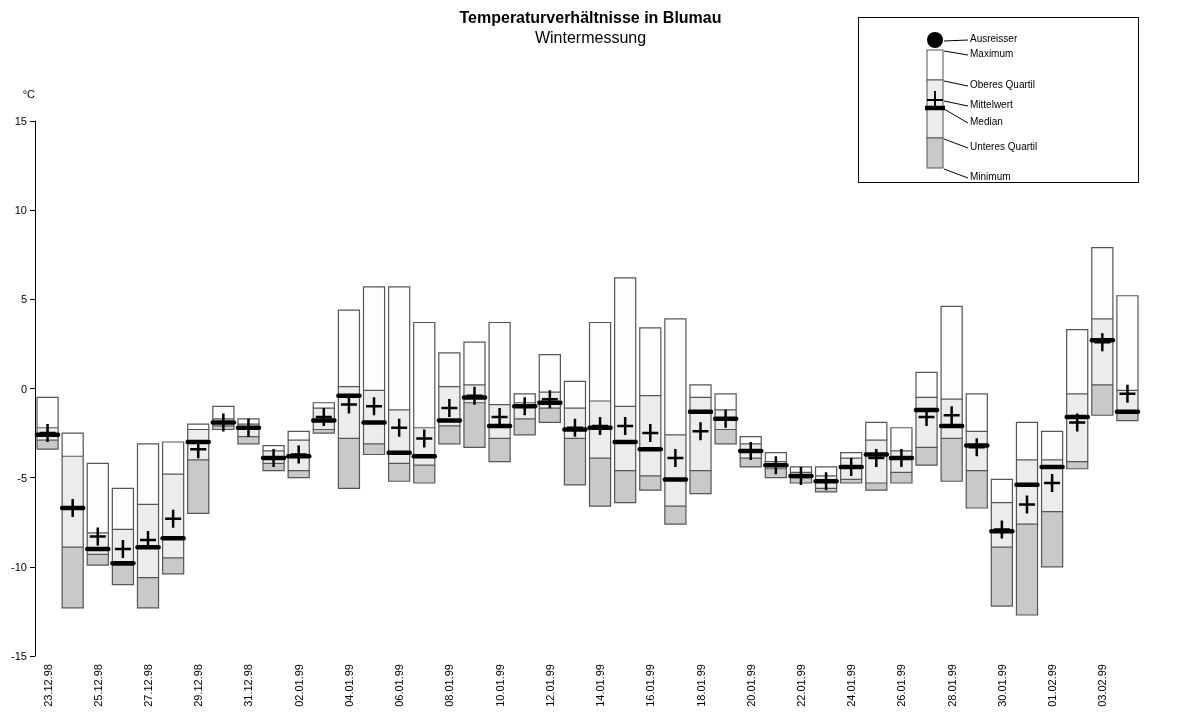 The image size is (1181, 717). What do you see at coordinates (198, 685) in the screenshot?
I see `x-tick-label: 29.12.98` at bounding box center [198, 685].